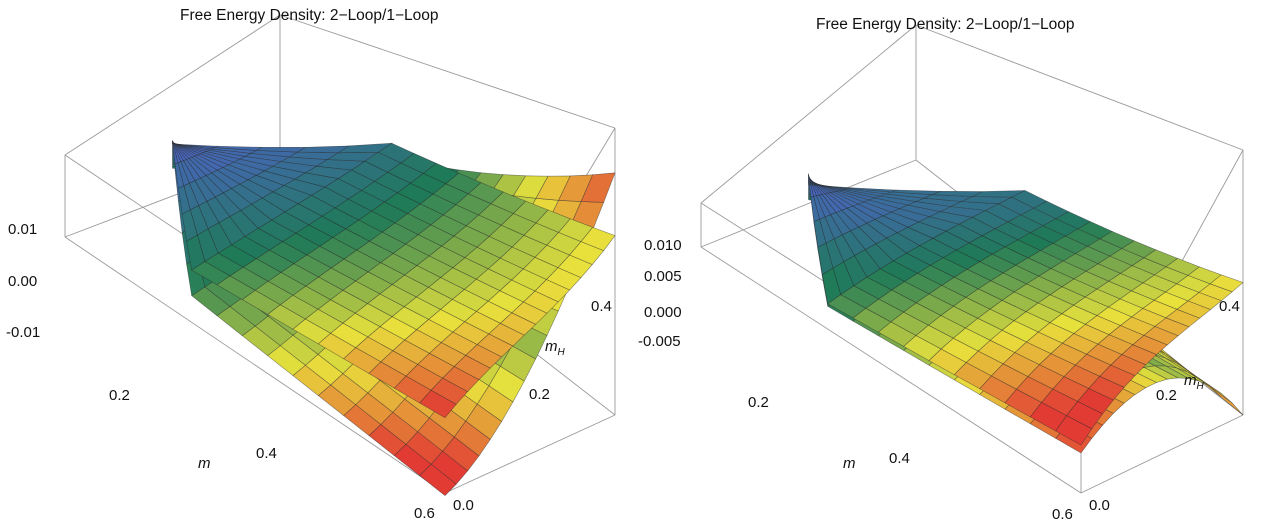 The width and height of the screenshot is (1272, 525). Describe the element at coordinates (663, 276) in the screenshot. I see `z-tick-right-1: 0.005` at that location.